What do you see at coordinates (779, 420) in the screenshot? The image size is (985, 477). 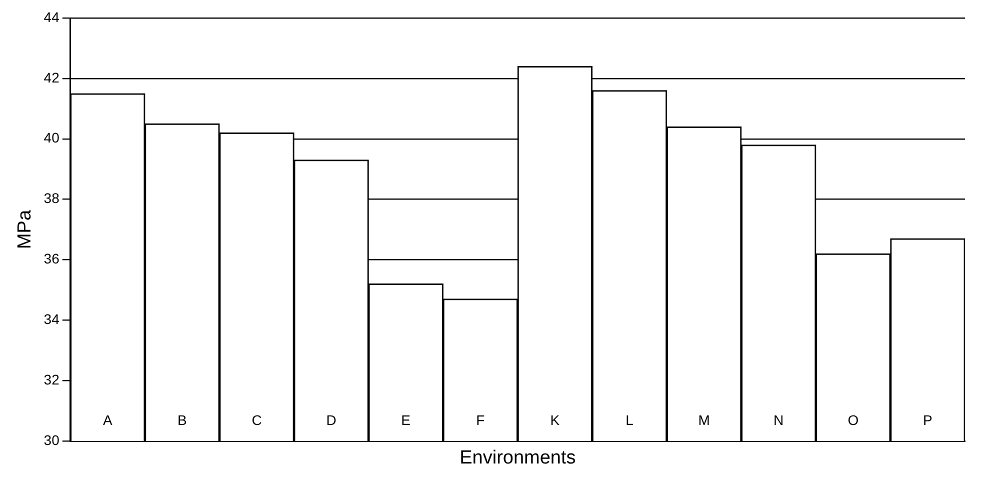 I see `x-tick-label: N` at bounding box center [779, 420].